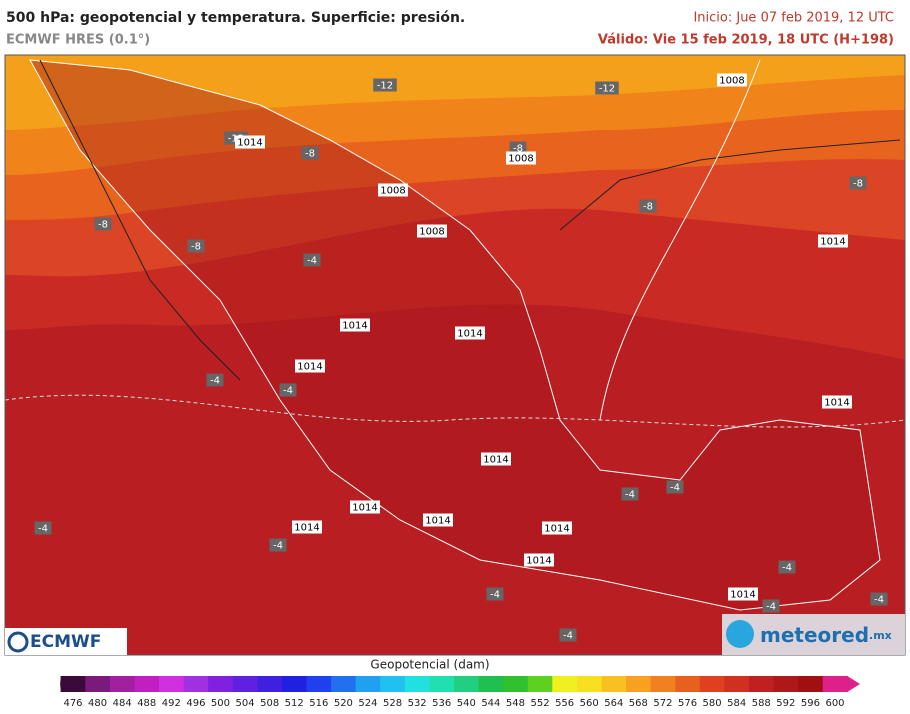 The image size is (910, 714). I want to click on colorbar-title: Geopotencial (dam), so click(429, 665).